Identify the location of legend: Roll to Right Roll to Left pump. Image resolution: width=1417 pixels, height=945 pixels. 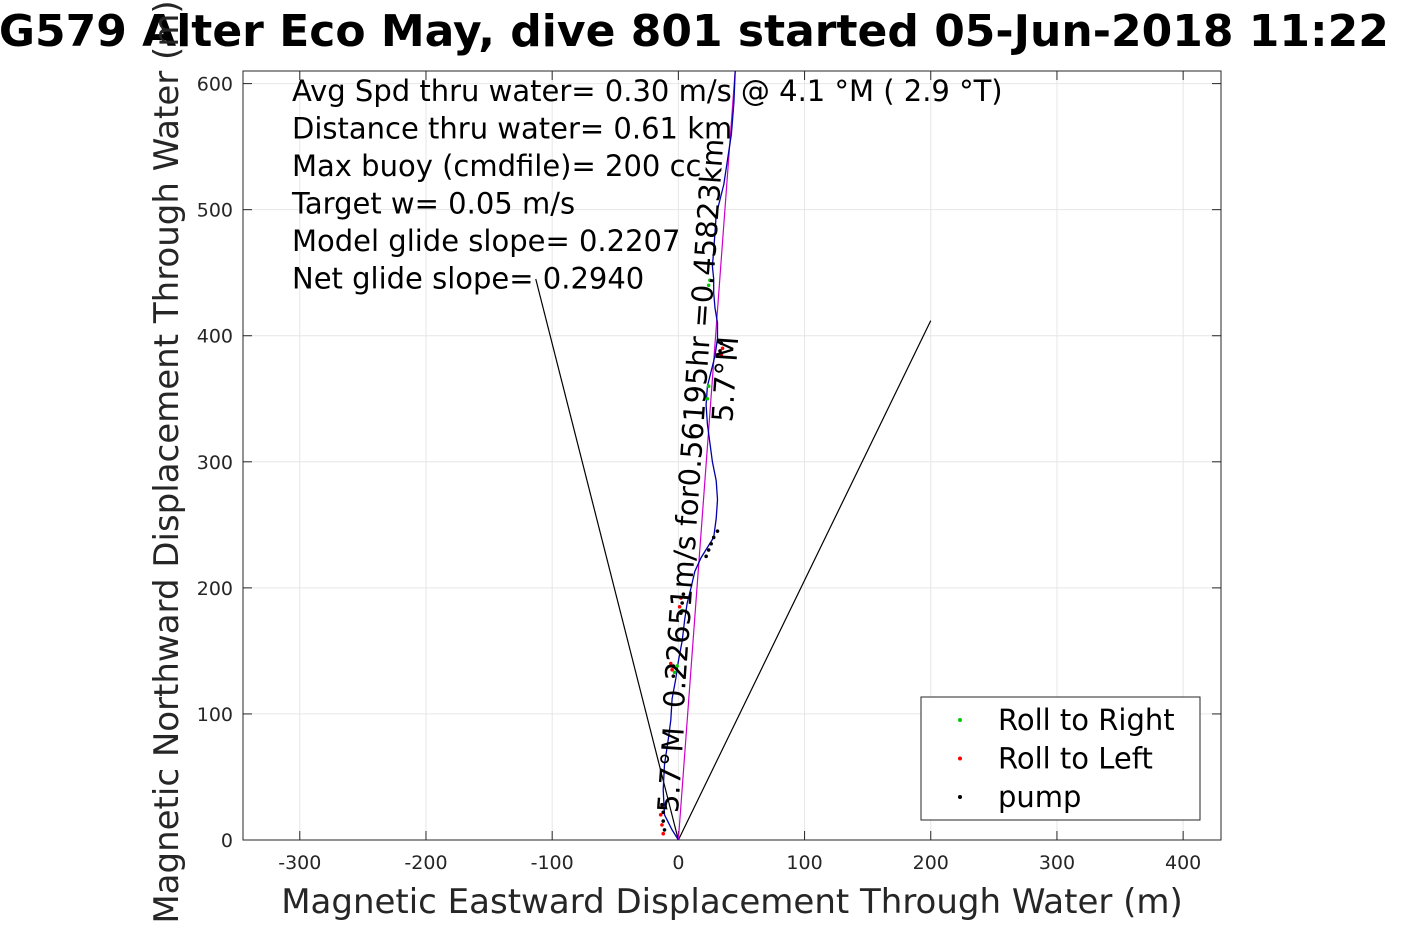
(1060, 758).